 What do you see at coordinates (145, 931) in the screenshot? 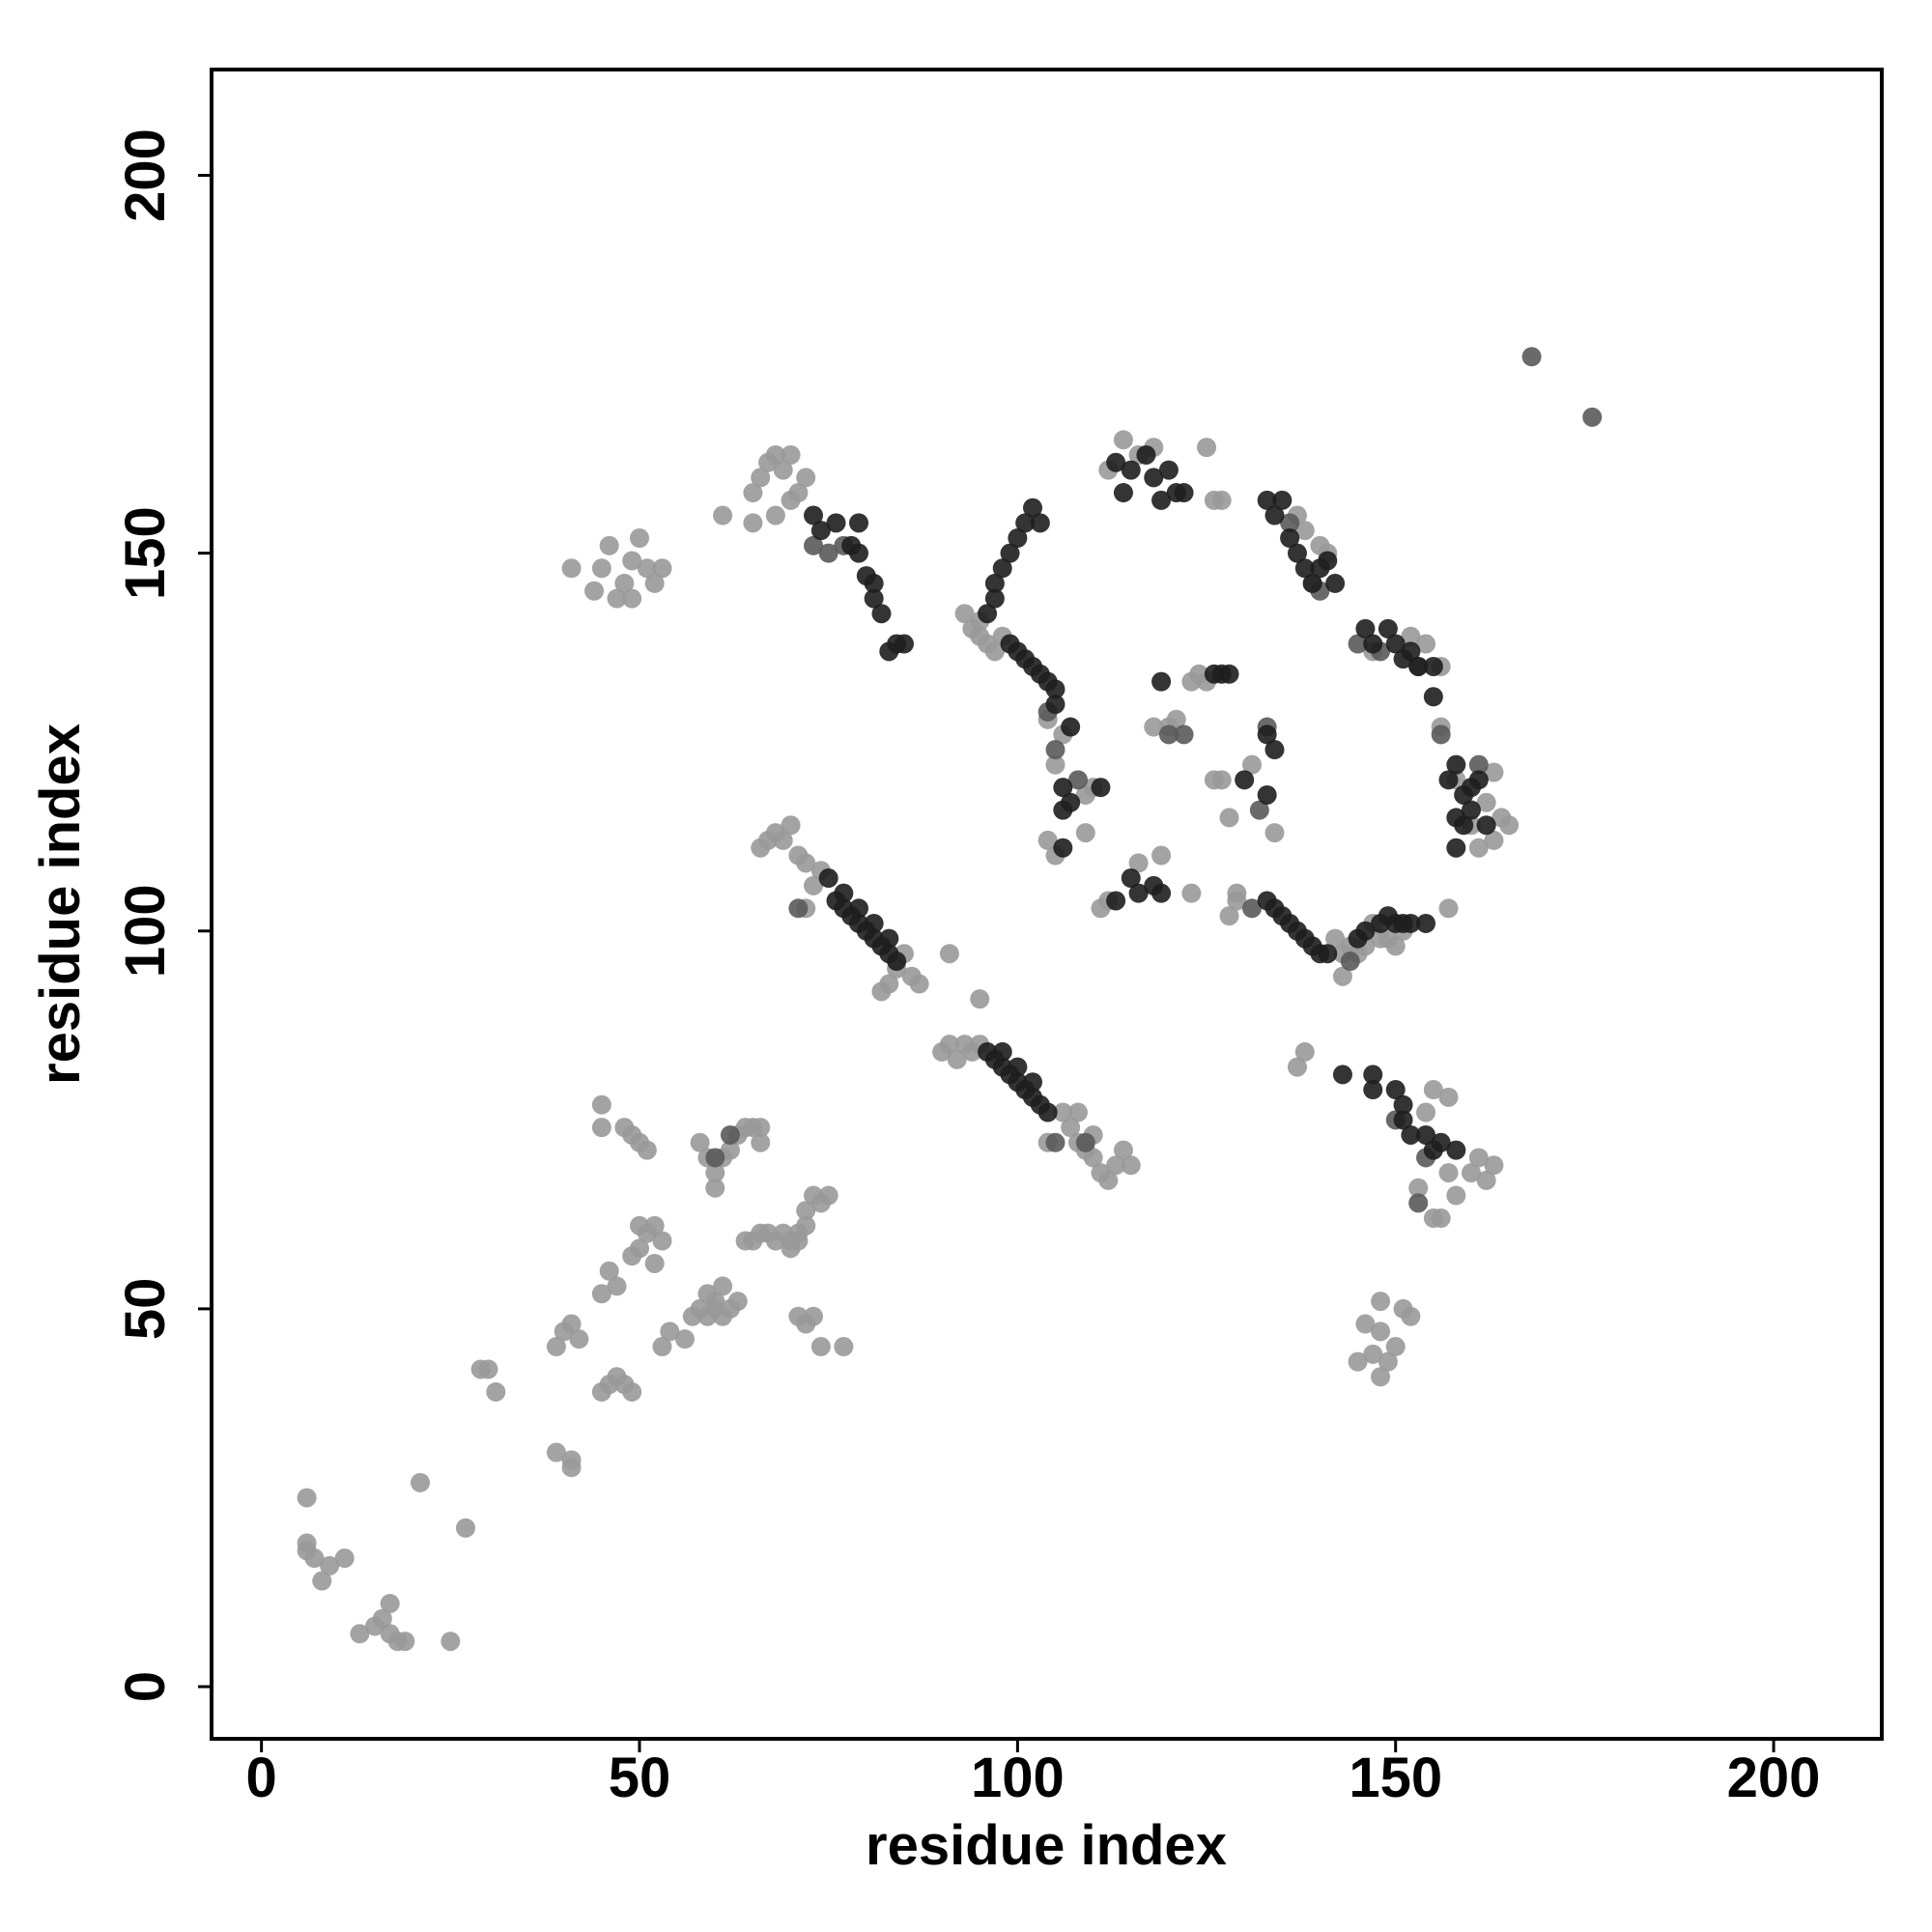
I see `y-tick-label: 100` at bounding box center [145, 931].